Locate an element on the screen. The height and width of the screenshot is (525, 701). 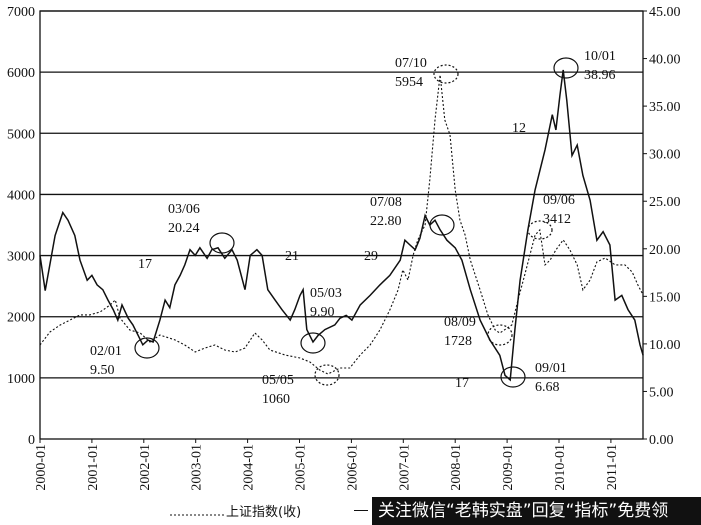
left-tick-label: 4000 is located at coordinates (21, 195).